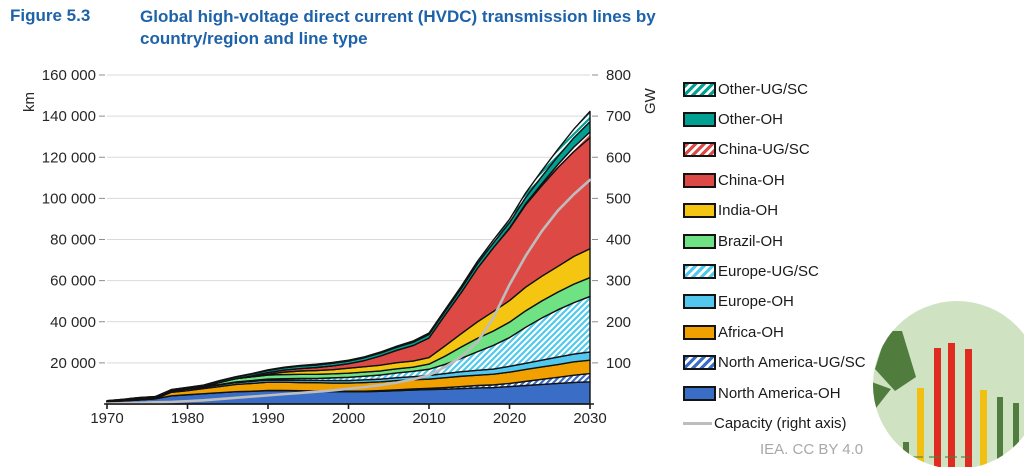  I want to click on x-tick-label: 2030, so click(589, 418).